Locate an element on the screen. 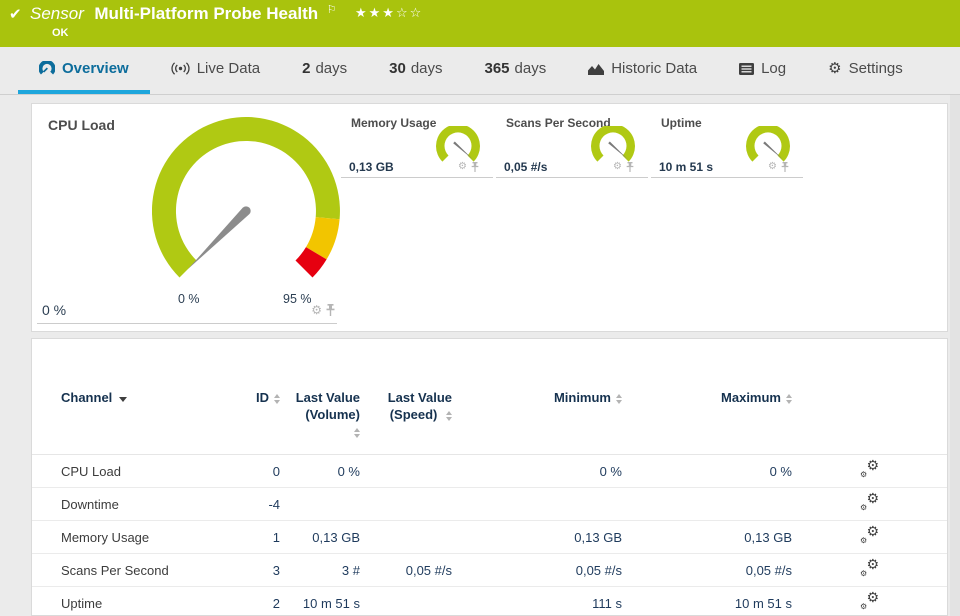 This screenshot has width=960, height=616. column-header-channel: Channel is located at coordinates (139, 397).